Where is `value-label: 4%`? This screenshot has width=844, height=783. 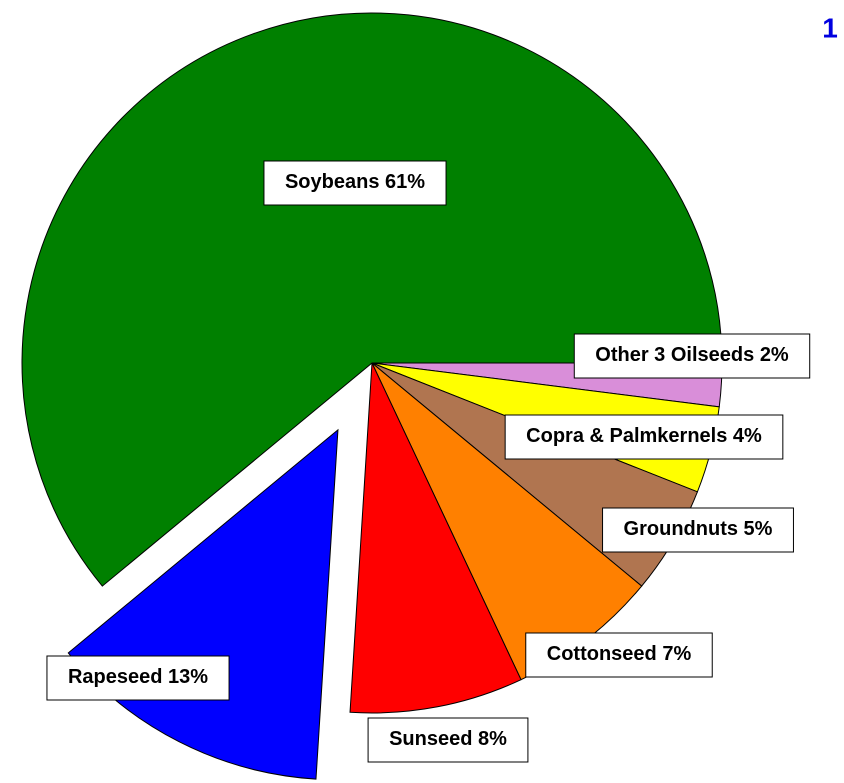 value-label: 4% is located at coordinates (747, 436).